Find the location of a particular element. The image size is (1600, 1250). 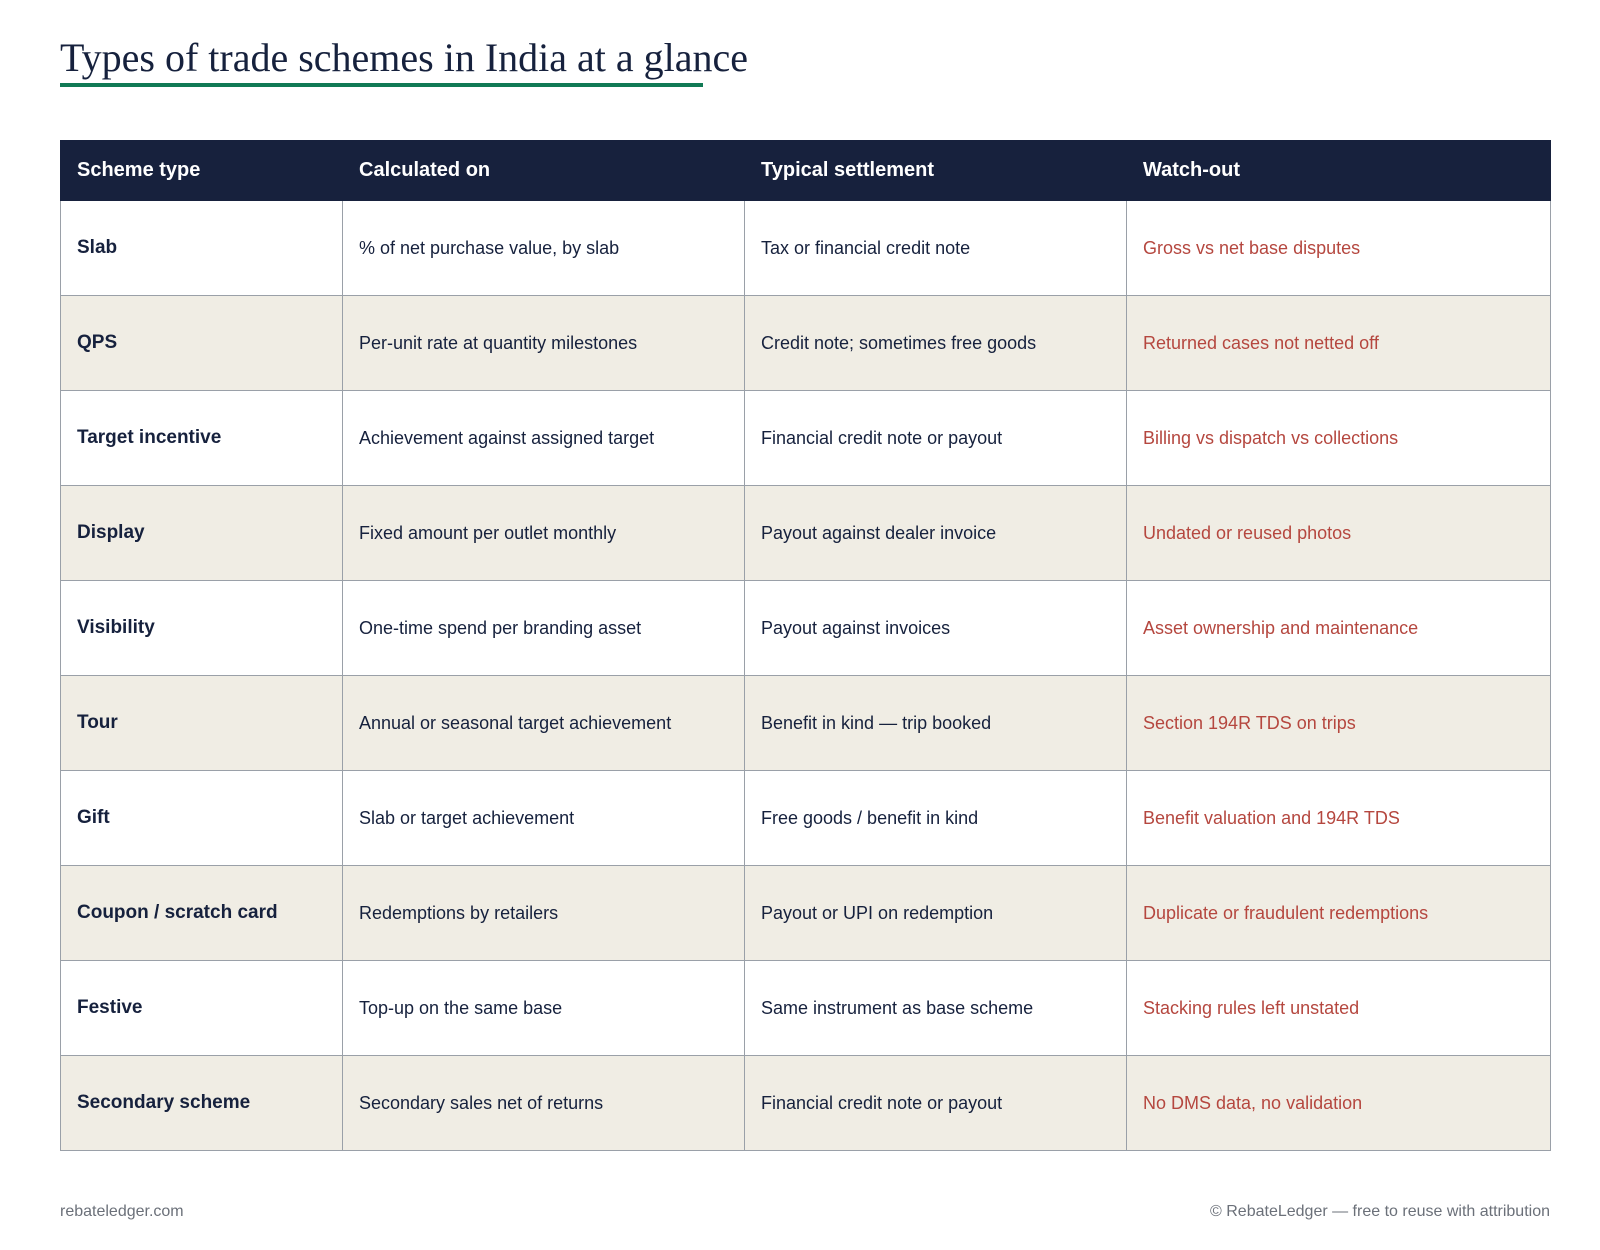

settlement-cell: Credit note; sometimes free goods is located at coordinates (935, 343).